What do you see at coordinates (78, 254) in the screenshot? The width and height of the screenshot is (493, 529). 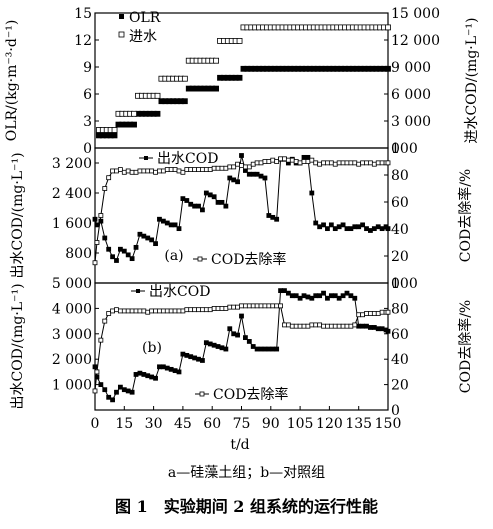 I see `y-tick-label-left: 800` at bounding box center [78, 254].